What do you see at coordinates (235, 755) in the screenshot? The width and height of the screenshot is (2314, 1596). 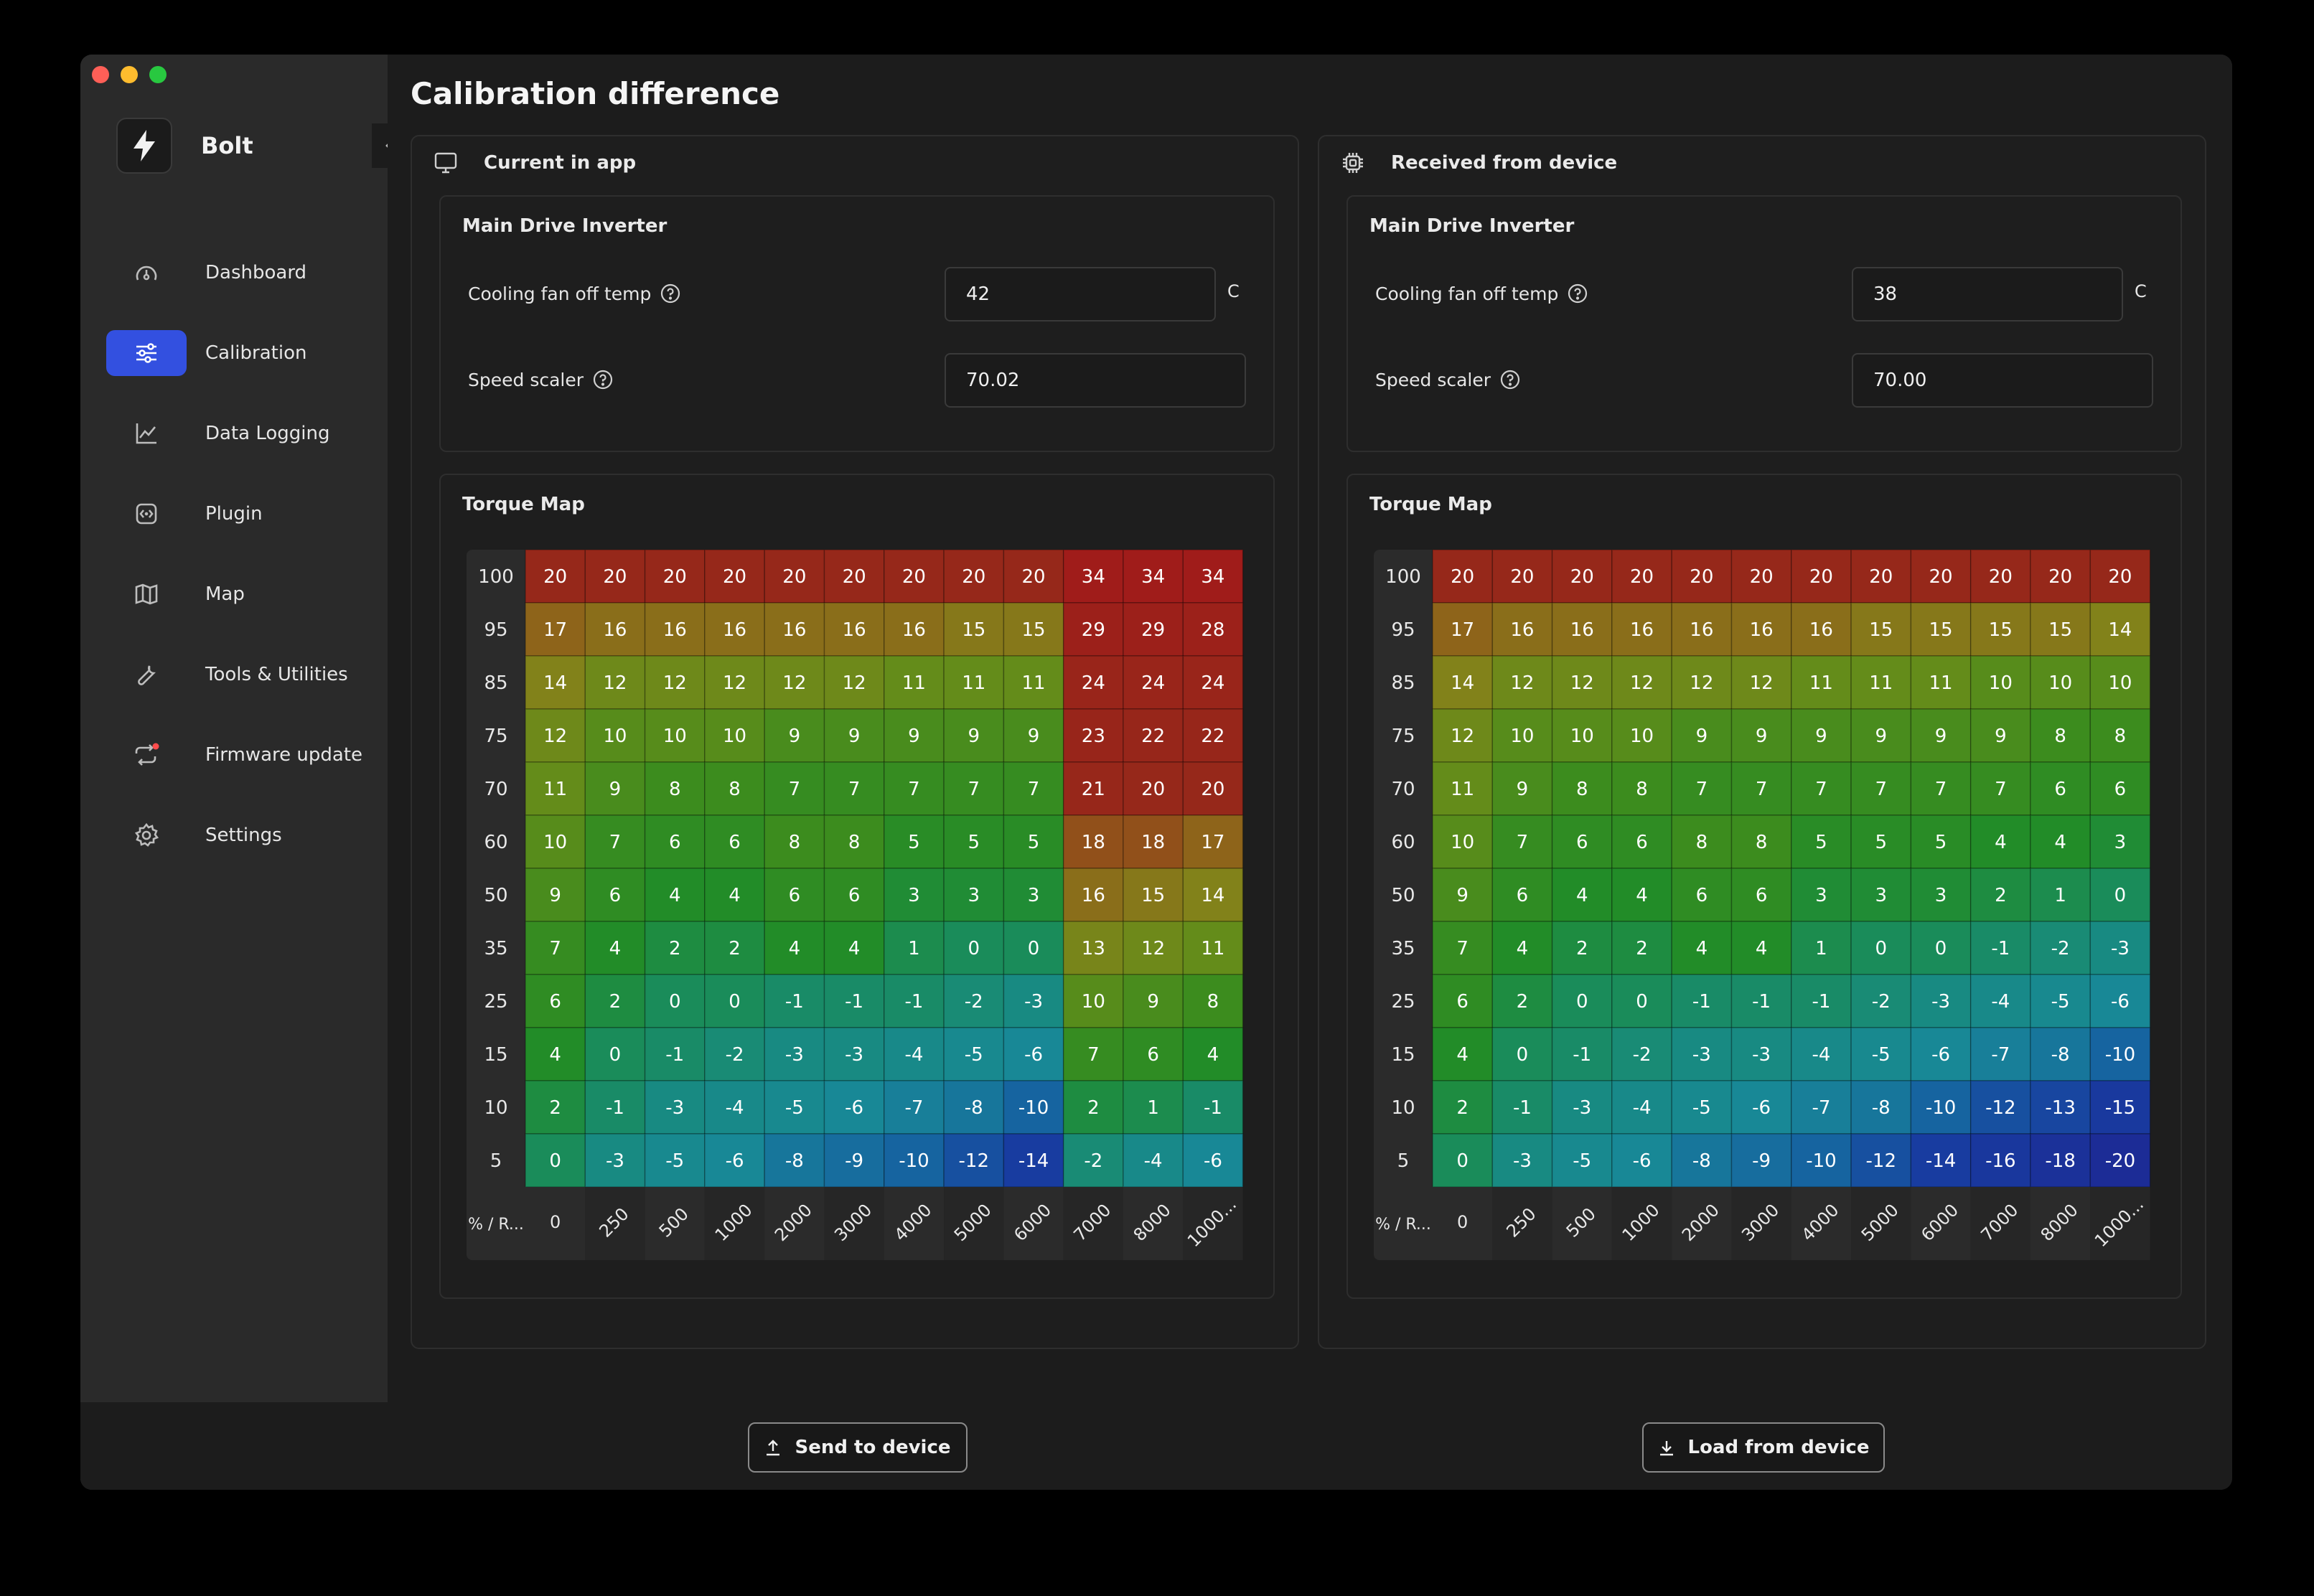 I see `sidebar-item-firmware-update: Firmware update` at bounding box center [235, 755].